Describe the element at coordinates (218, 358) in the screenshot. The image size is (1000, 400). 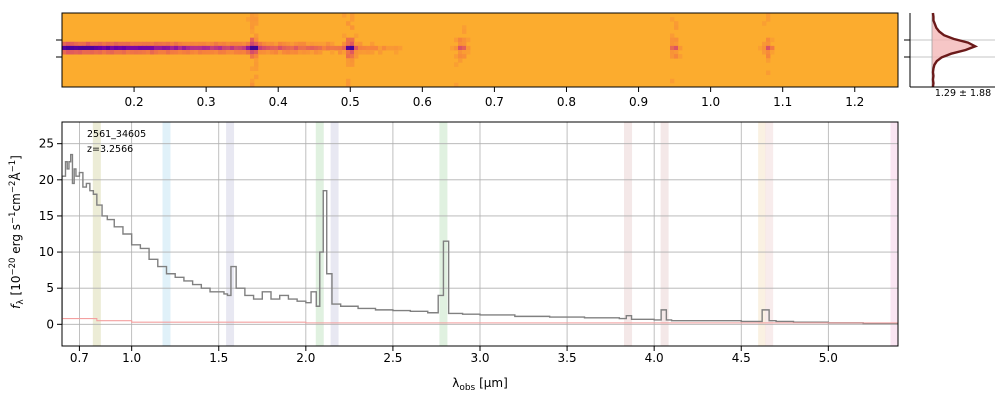
I see `x-tick-label: 1.5` at that location.